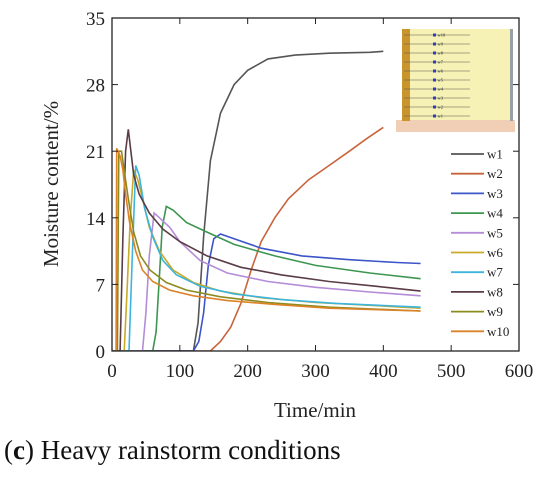 The width and height of the screenshot is (550, 477). What do you see at coordinates (315, 410) in the screenshot?
I see `x-axis-label: Time/min` at bounding box center [315, 410].